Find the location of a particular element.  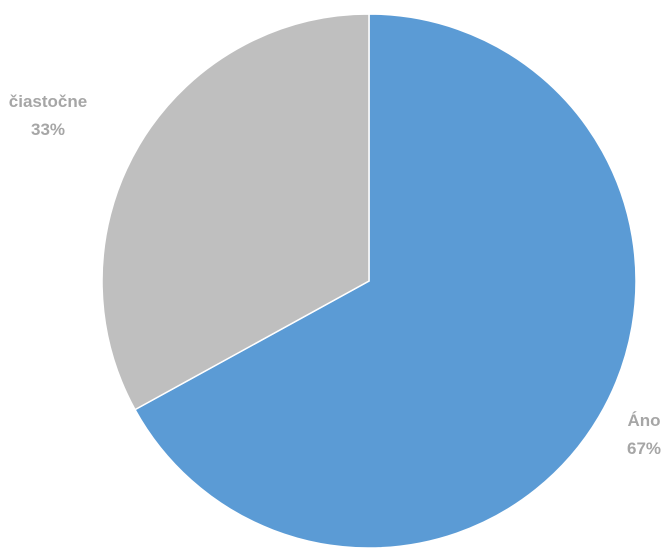

slice-percent-label: 33% is located at coordinates (48, 129).